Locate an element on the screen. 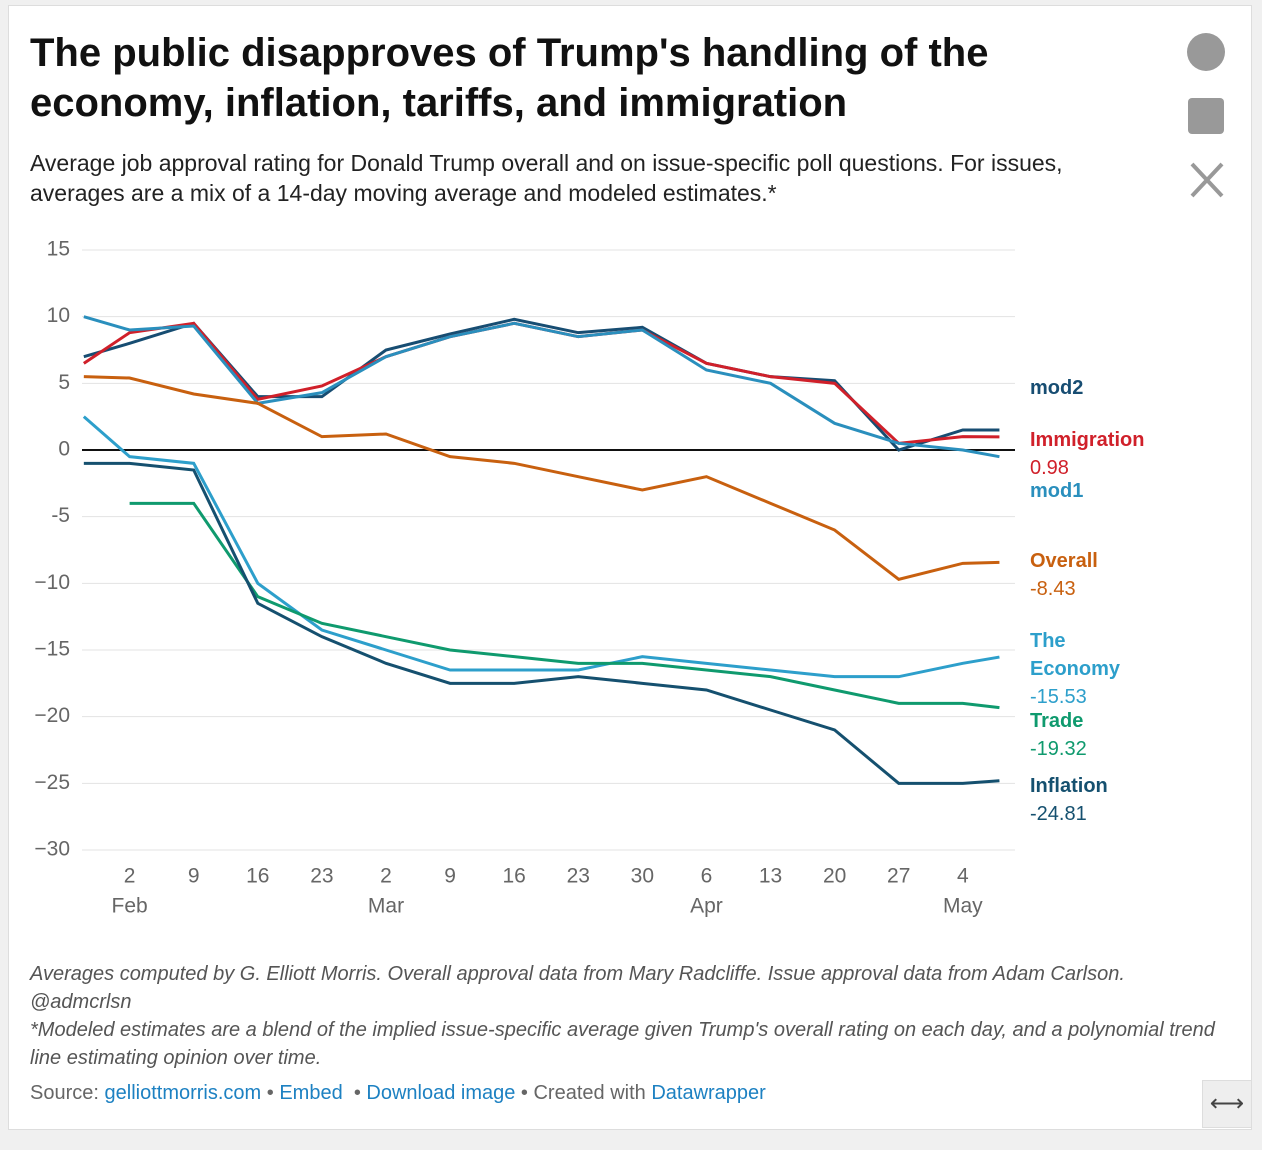 The image size is (1262, 1150). series-name: Immigration is located at coordinates (1087, 440).